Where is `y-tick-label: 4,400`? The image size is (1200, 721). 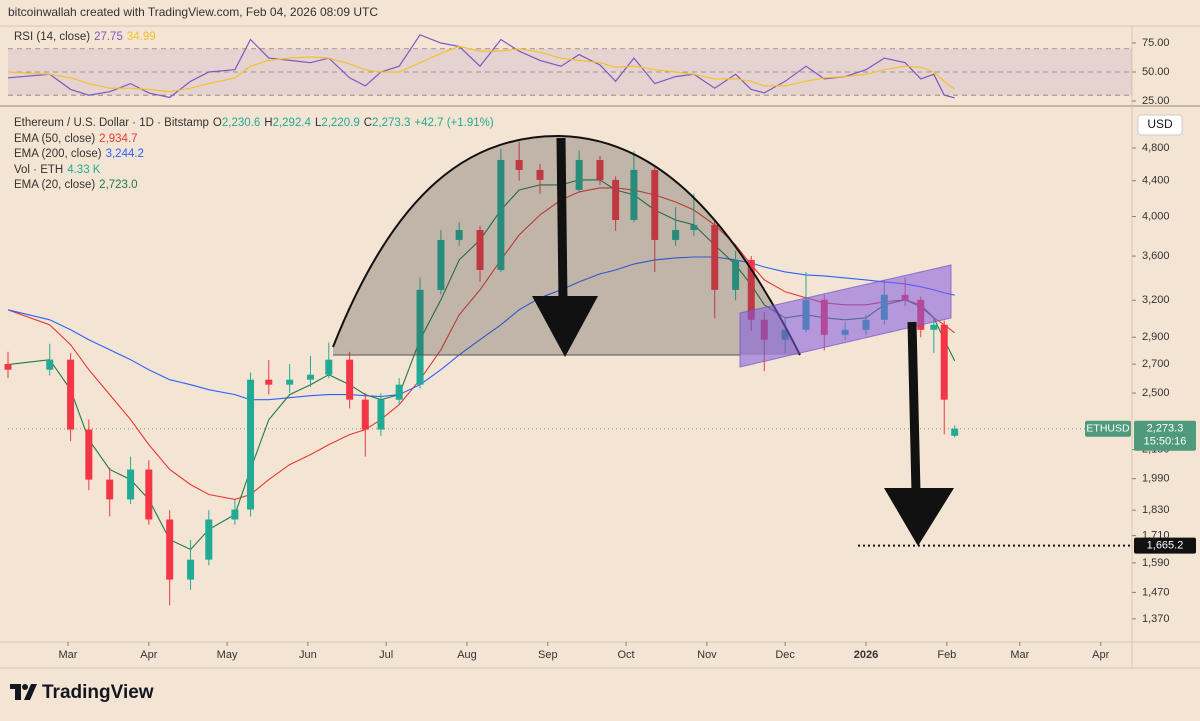
y-tick-label: 4,400 is located at coordinates (1156, 181).